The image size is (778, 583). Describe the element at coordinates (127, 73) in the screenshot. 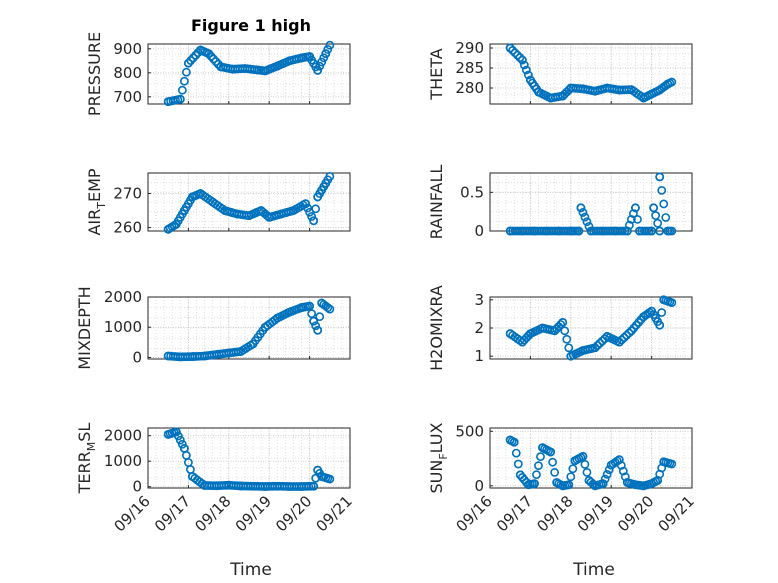

I see `y-tick-label: 800` at that location.